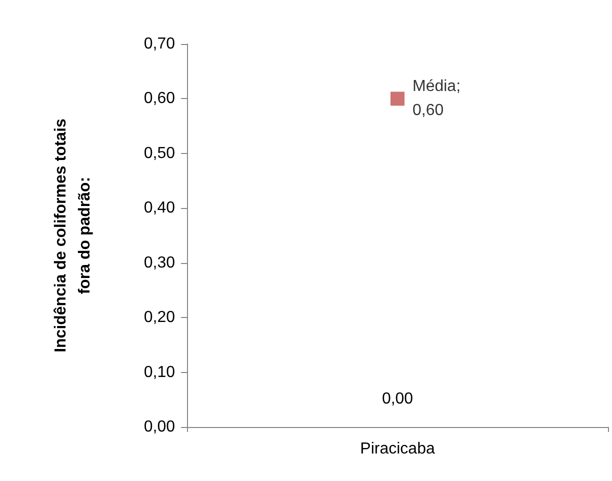 This screenshot has height=481, width=612. I want to click on series-label: Média;, so click(436, 87).